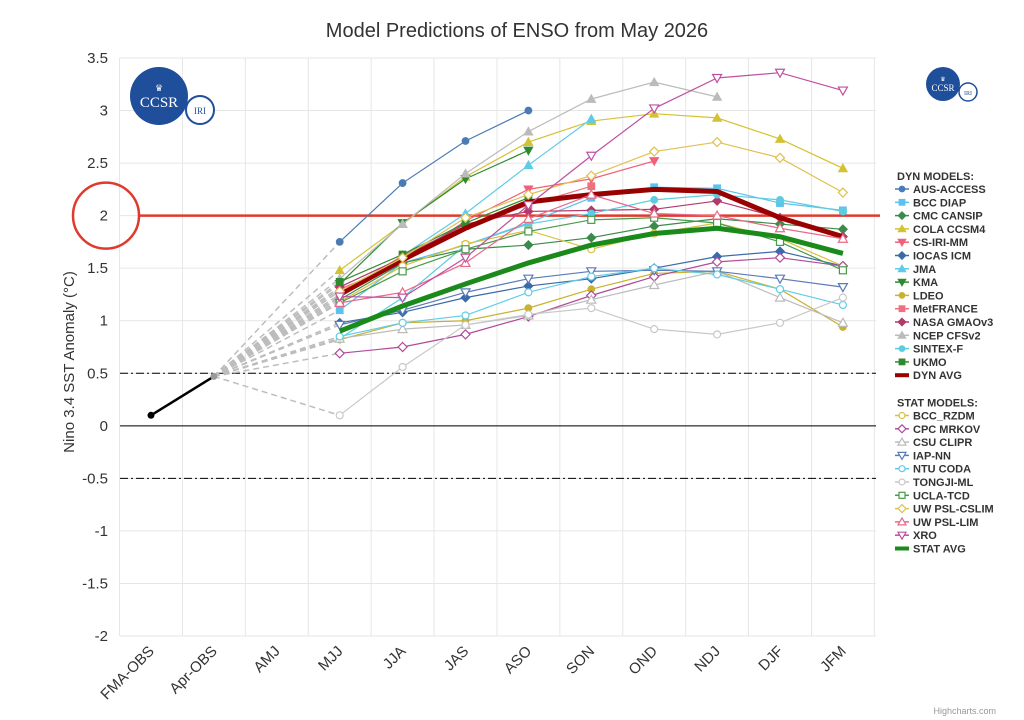  I want to click on x-tick-label: OND, so click(643, 661).